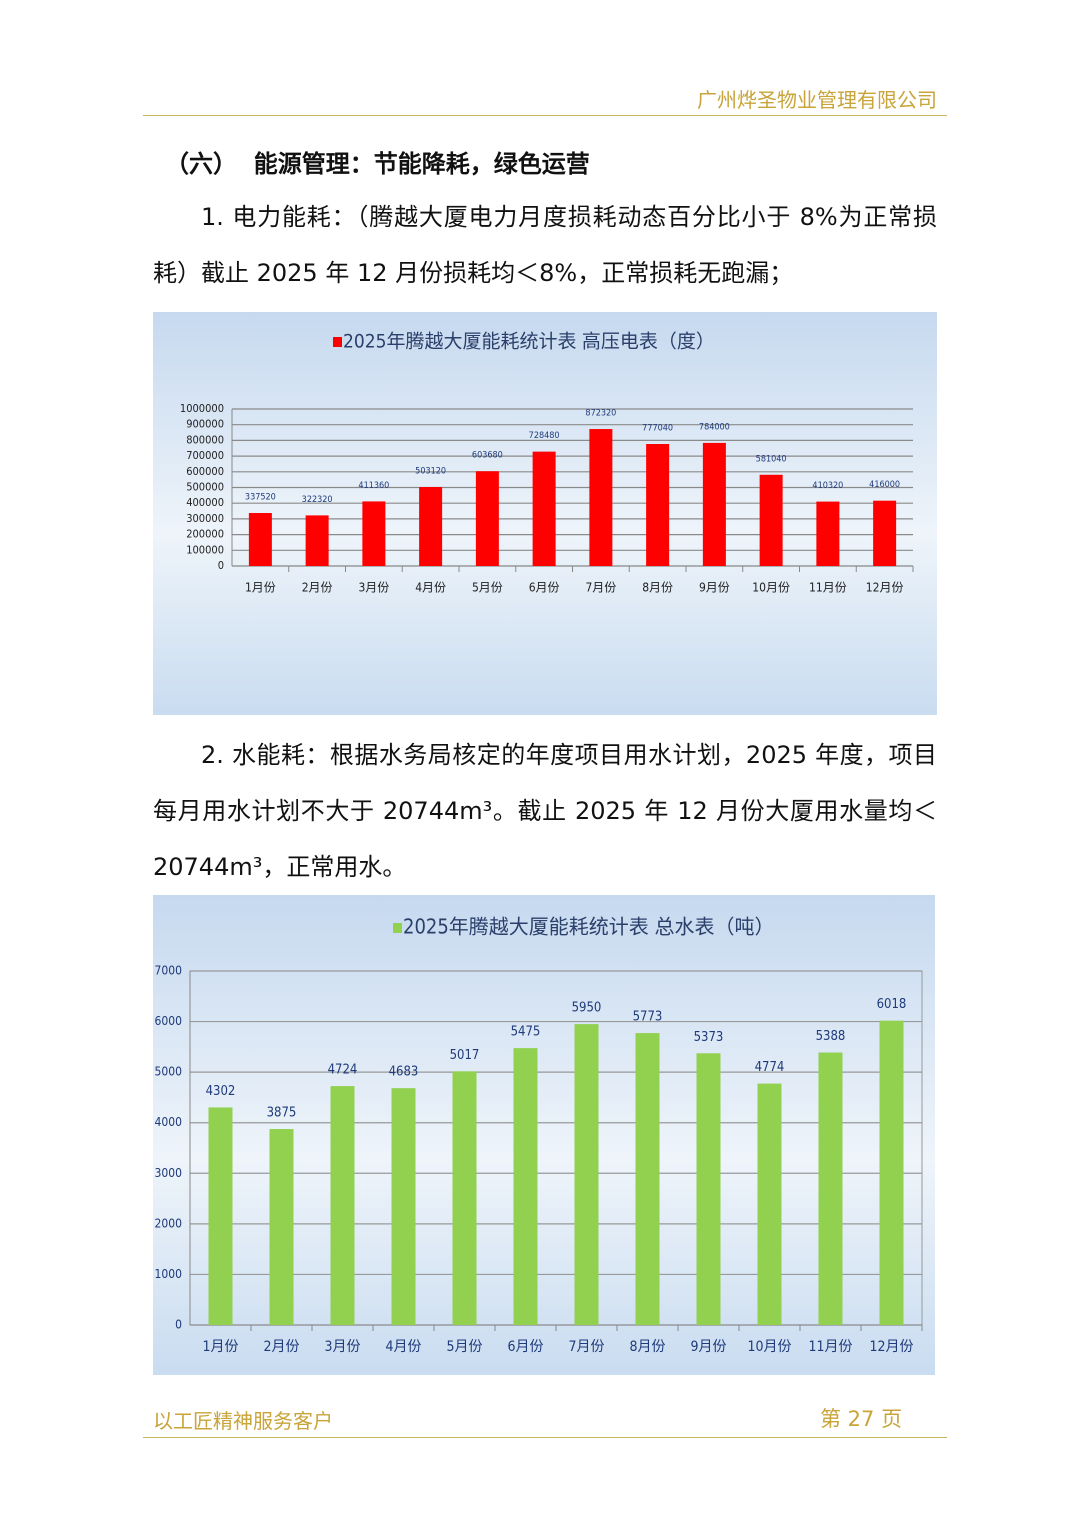 Image resolution: width=1080 pixels, height=1527 pixels. Describe the element at coordinates (169, 1021) in the screenshot. I see `y-tick-label: 6000` at that location.